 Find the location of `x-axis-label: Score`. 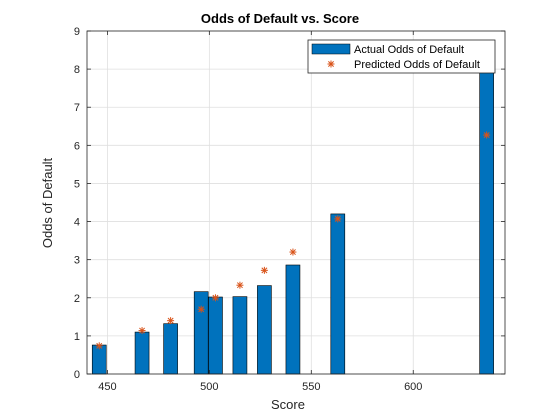

x-axis-label: Score is located at coordinates (288, 404).